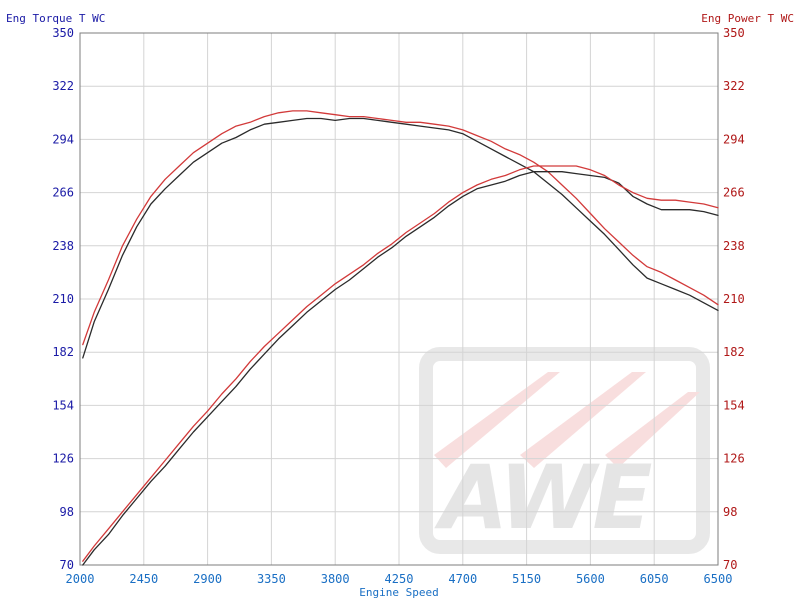 Image resolution: width=800 pixels, height=613 pixels. What do you see at coordinates (734, 459) in the screenshot?
I see `right-y-tick-label: 126` at bounding box center [734, 459].